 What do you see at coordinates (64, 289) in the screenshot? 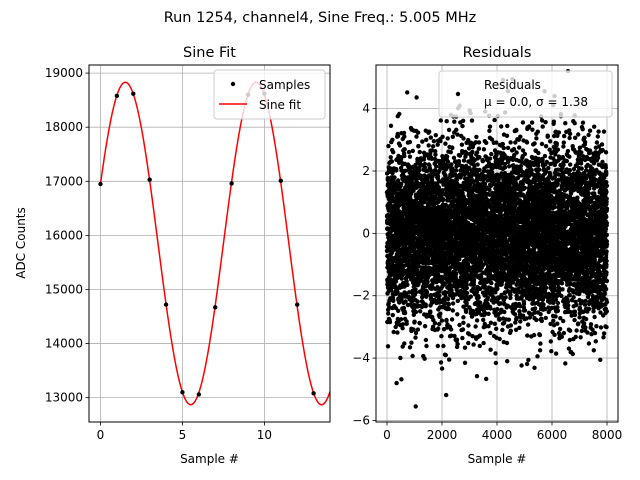
I see `sine-fit-ytick-label: 15000` at bounding box center [64, 289].